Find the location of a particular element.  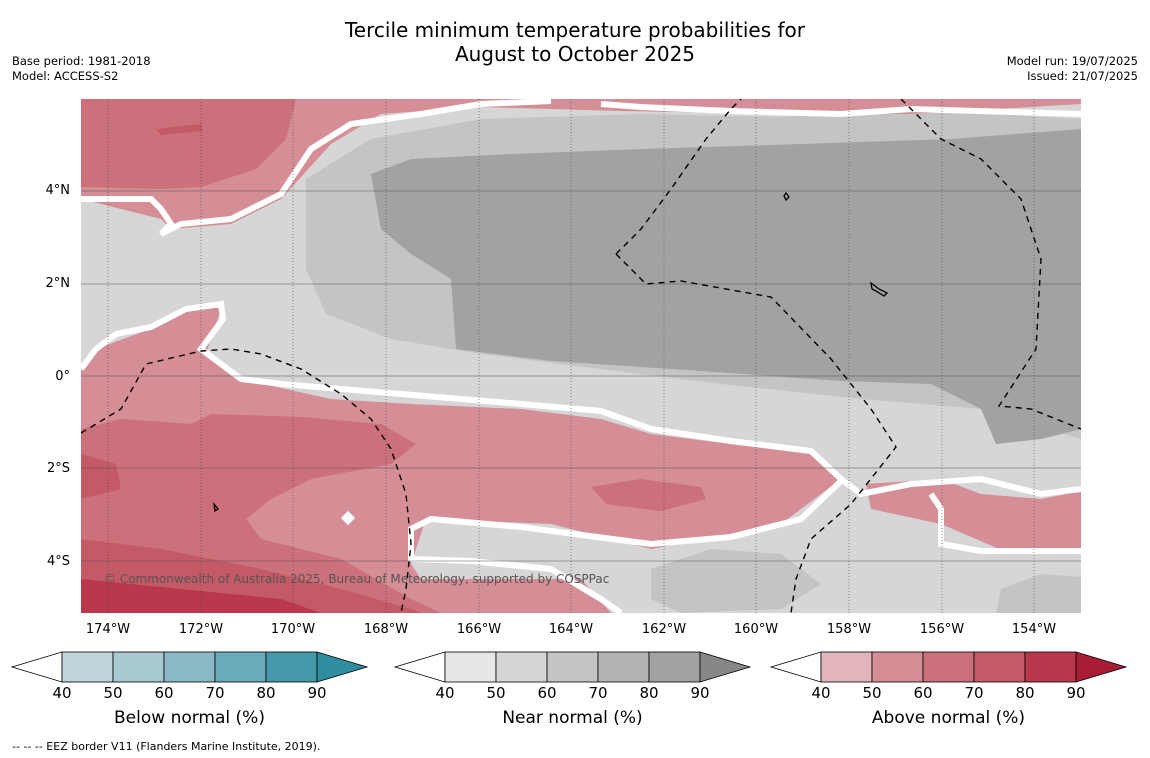

lon-label-174w: 174°W is located at coordinates (108, 629).